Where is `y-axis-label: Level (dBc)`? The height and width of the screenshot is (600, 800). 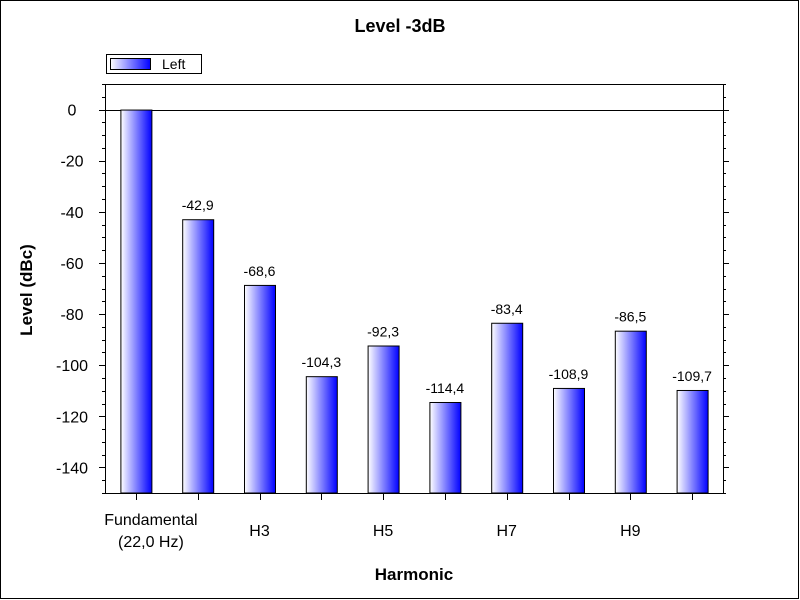
y-axis-label: Level (dBc) is located at coordinates (26, 290).